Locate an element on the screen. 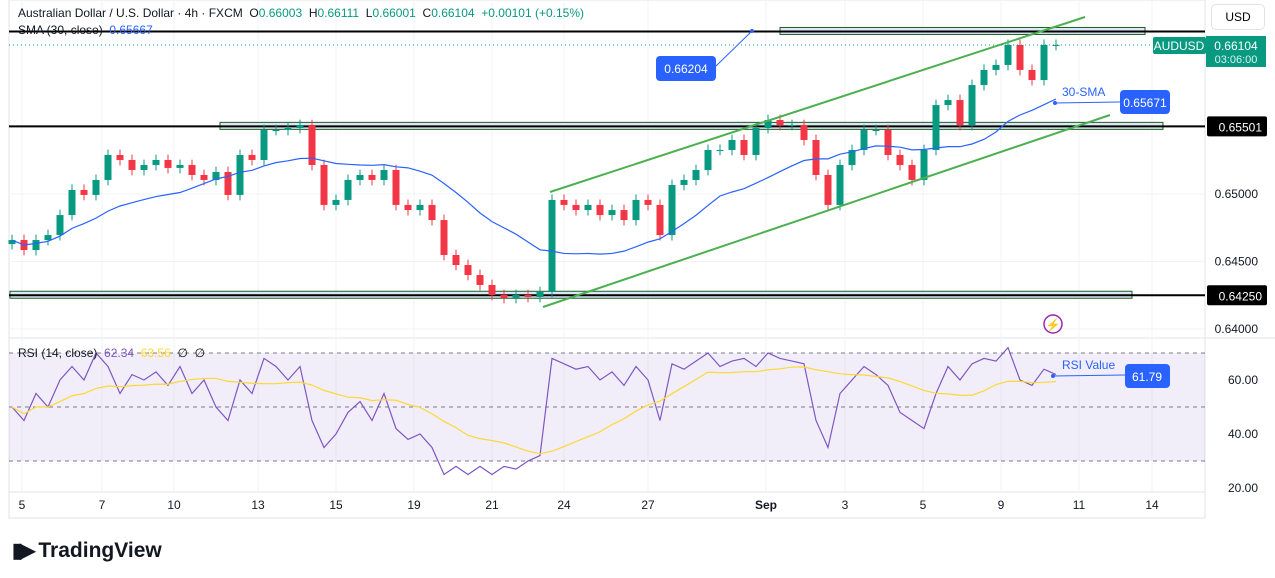 The height and width of the screenshot is (578, 1275). x-tick-label: 27 is located at coordinates (648, 505).